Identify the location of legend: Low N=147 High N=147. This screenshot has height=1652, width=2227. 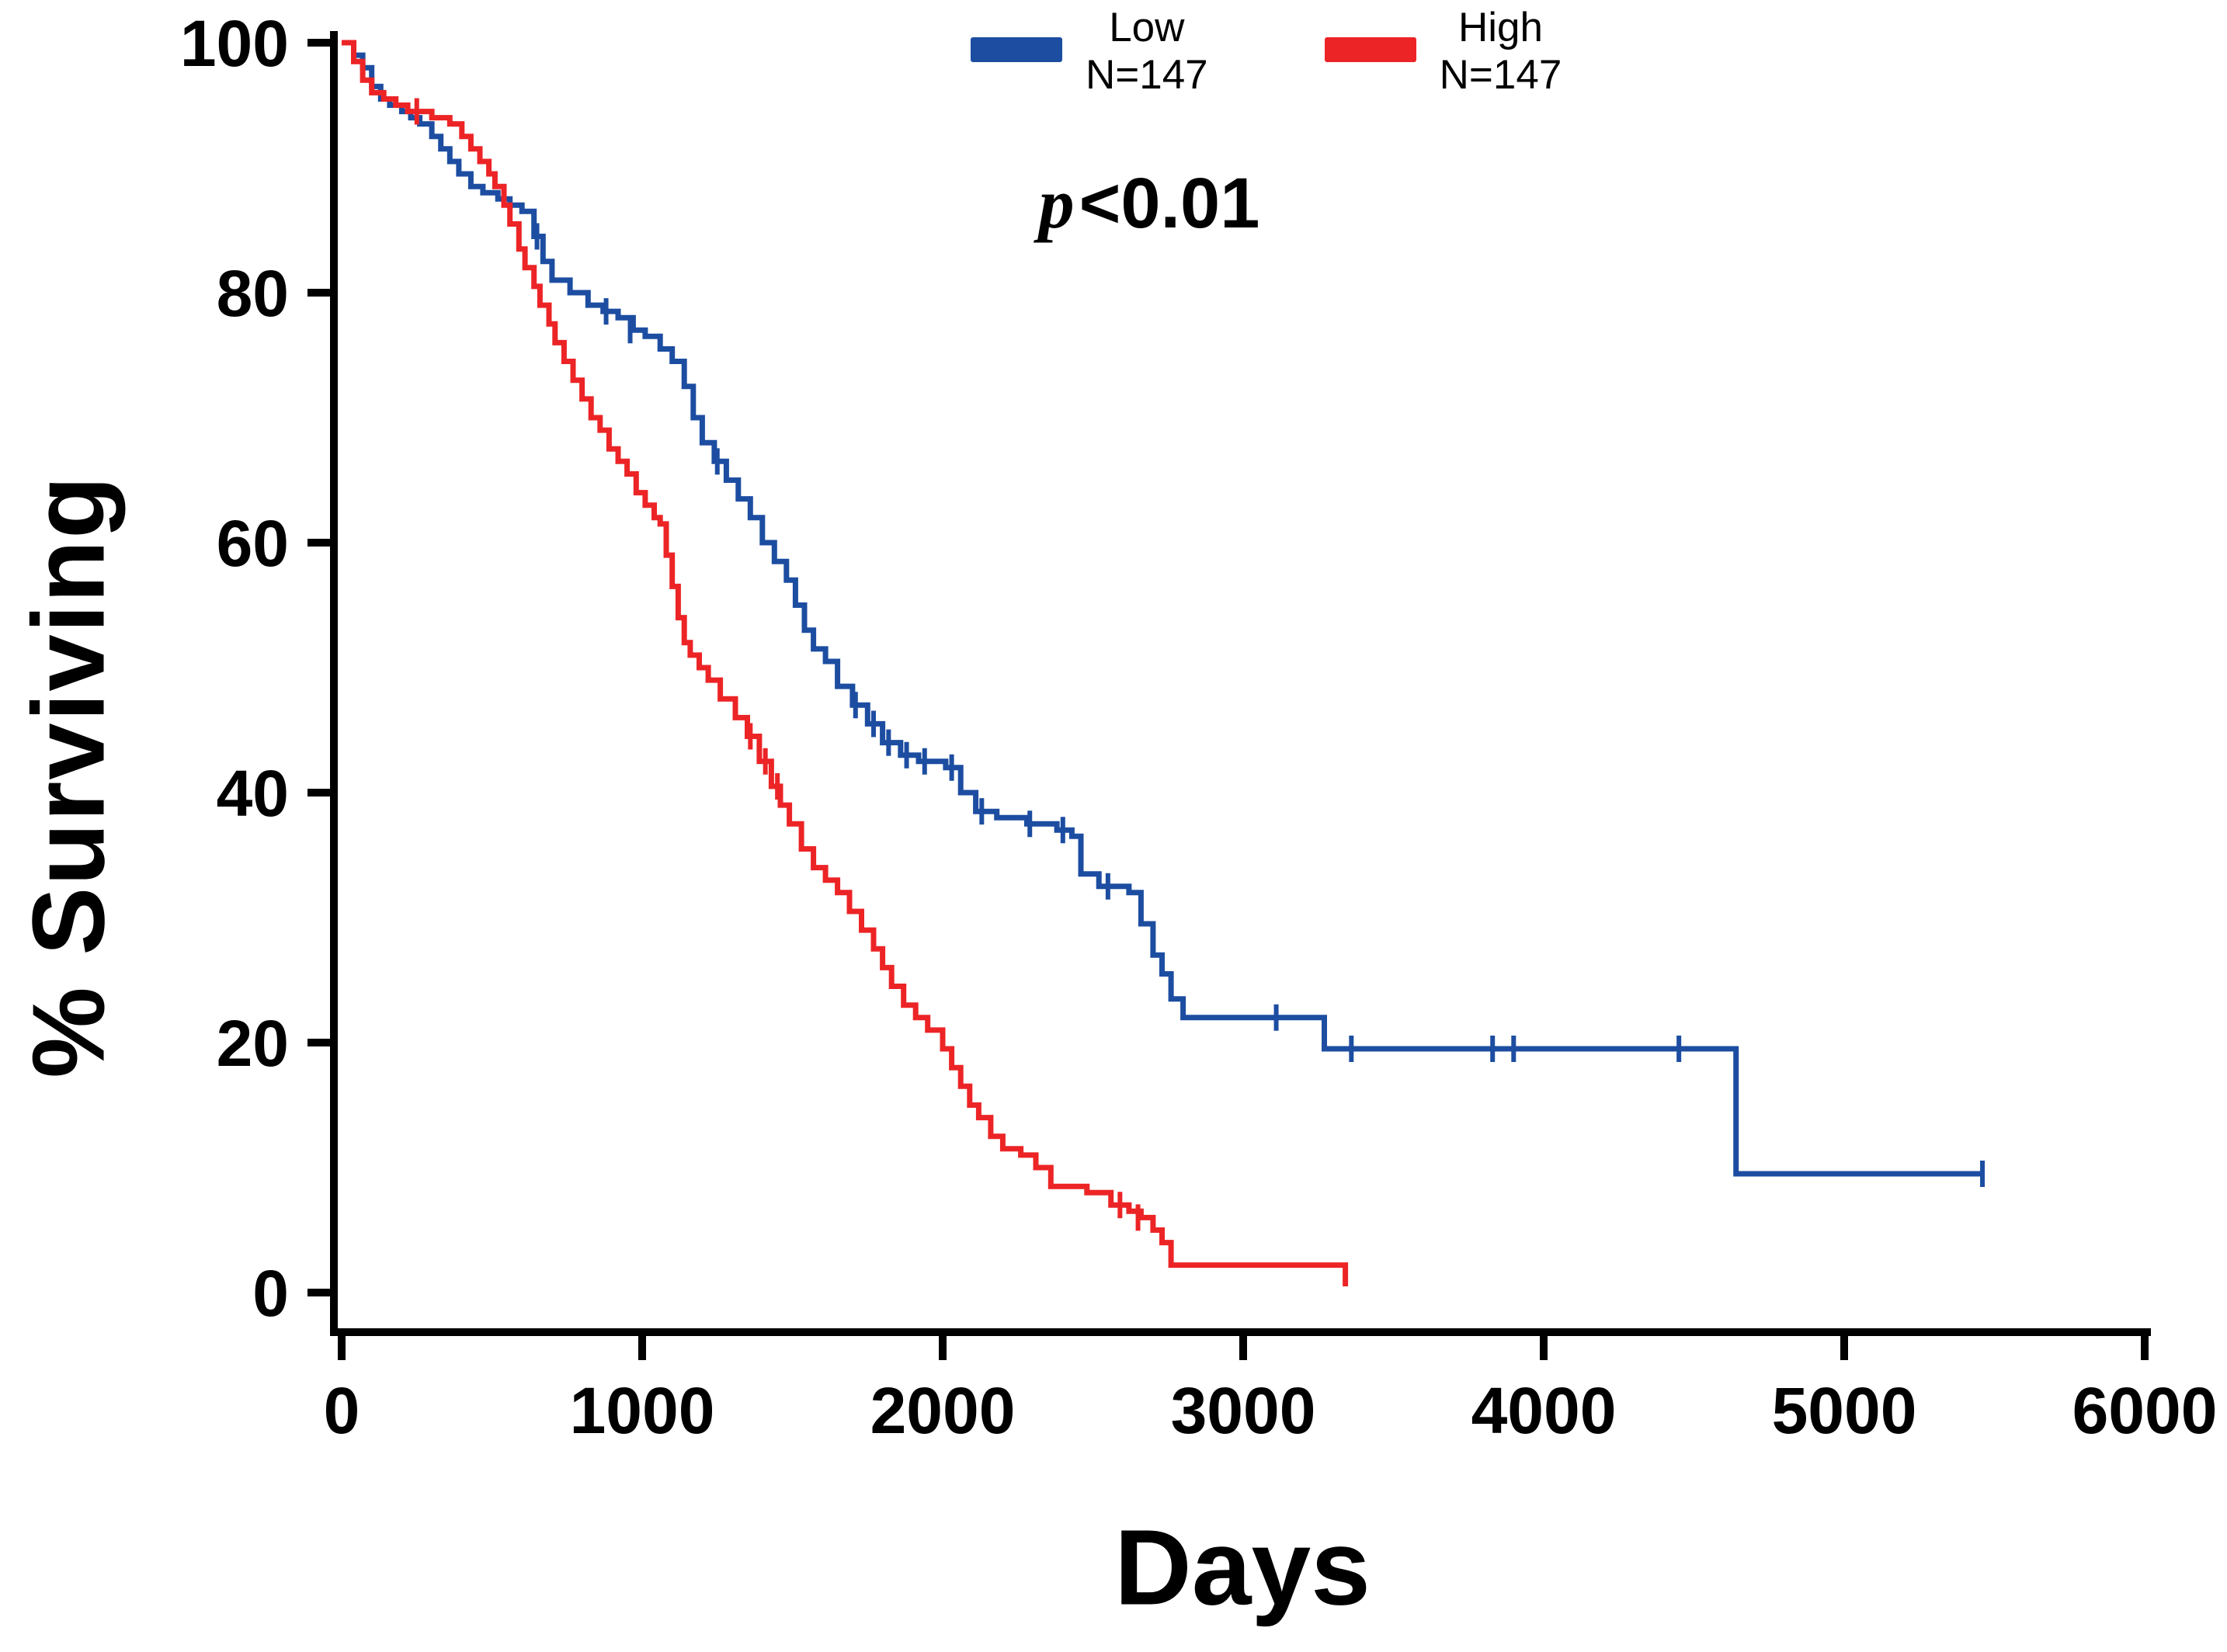
(1266, 52).